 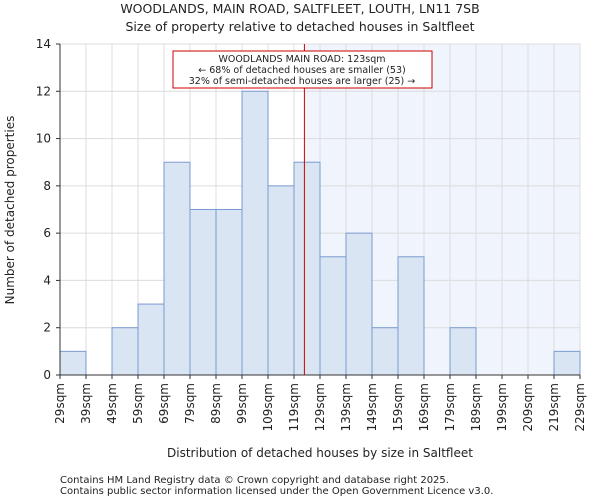 What do you see at coordinates (86, 403) in the screenshot?
I see `x-tick-label: 39sqm` at bounding box center [86, 403].